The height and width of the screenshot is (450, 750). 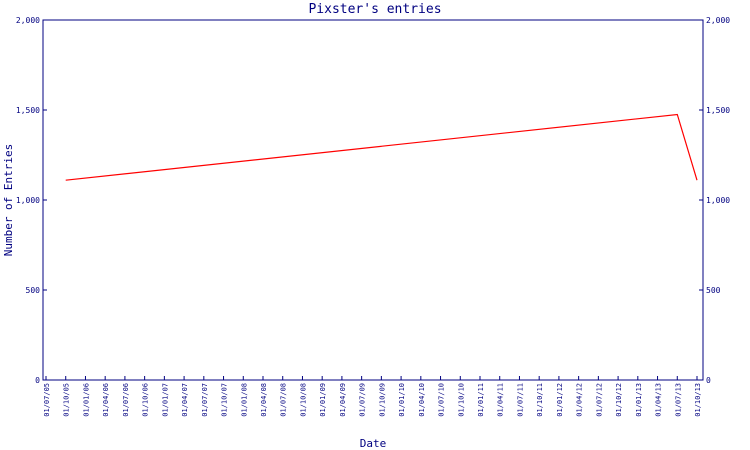 I want to click on x-tick-label: 01/04/13, so click(x=659, y=400).